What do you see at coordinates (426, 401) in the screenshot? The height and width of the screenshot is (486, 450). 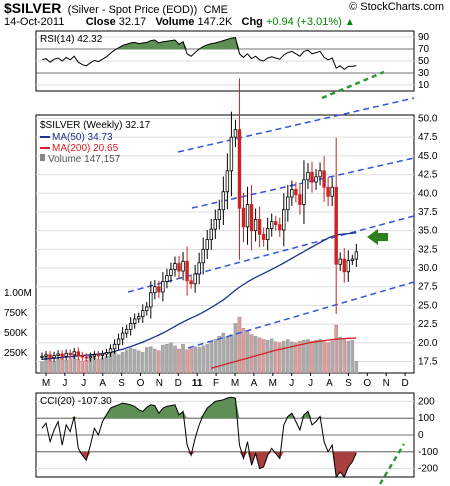 I see `cci-tick-label: 200` at bounding box center [426, 401].